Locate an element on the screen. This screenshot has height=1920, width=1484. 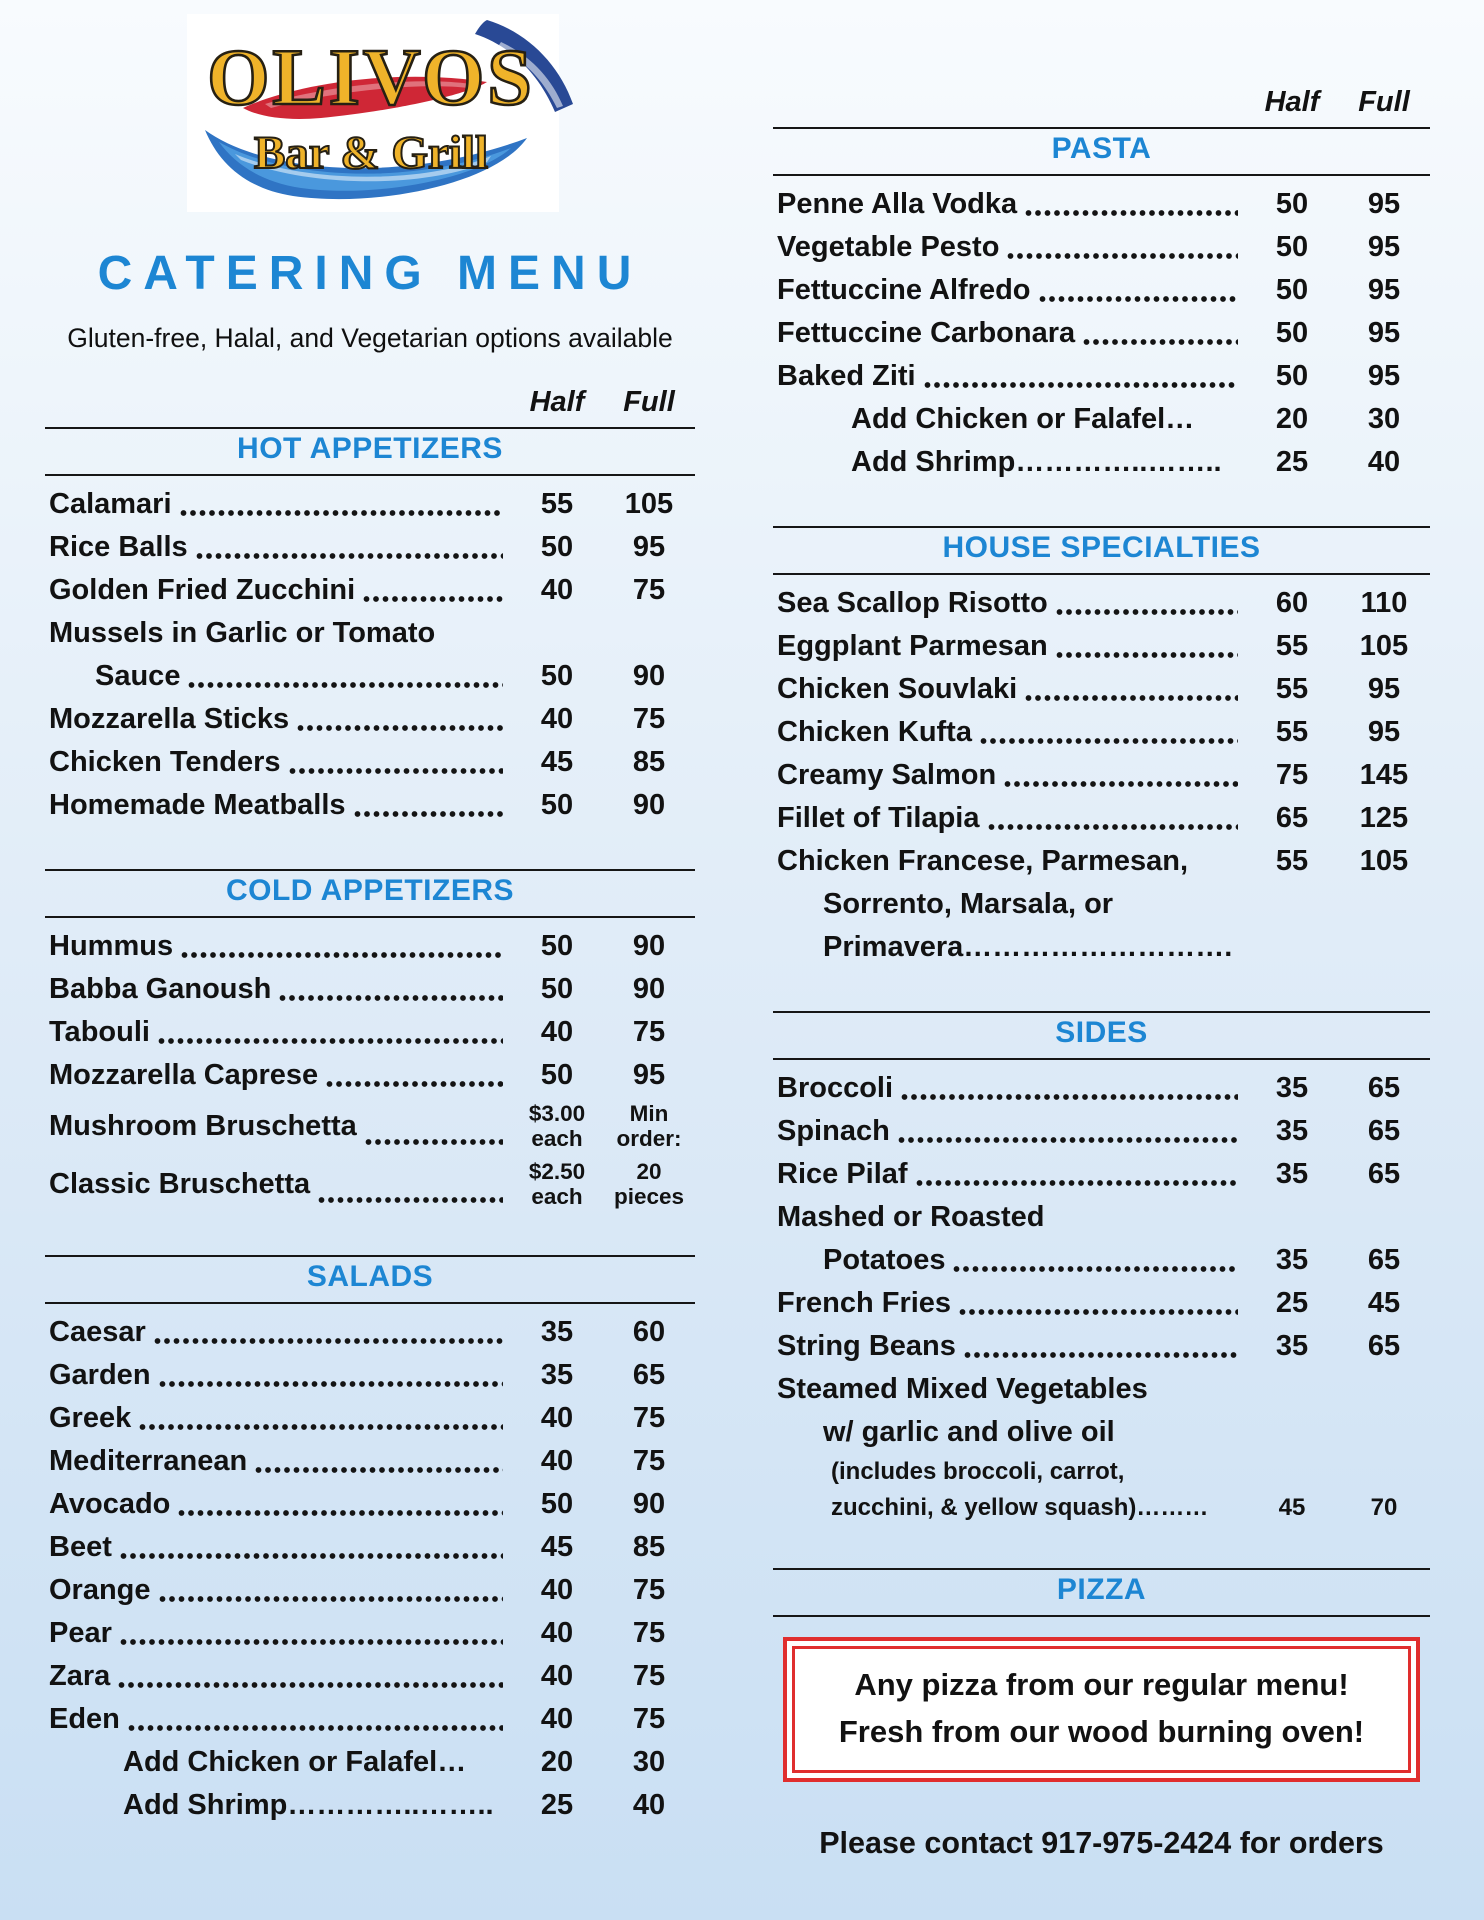
price-full: 30 is located at coordinates (649, 1762).